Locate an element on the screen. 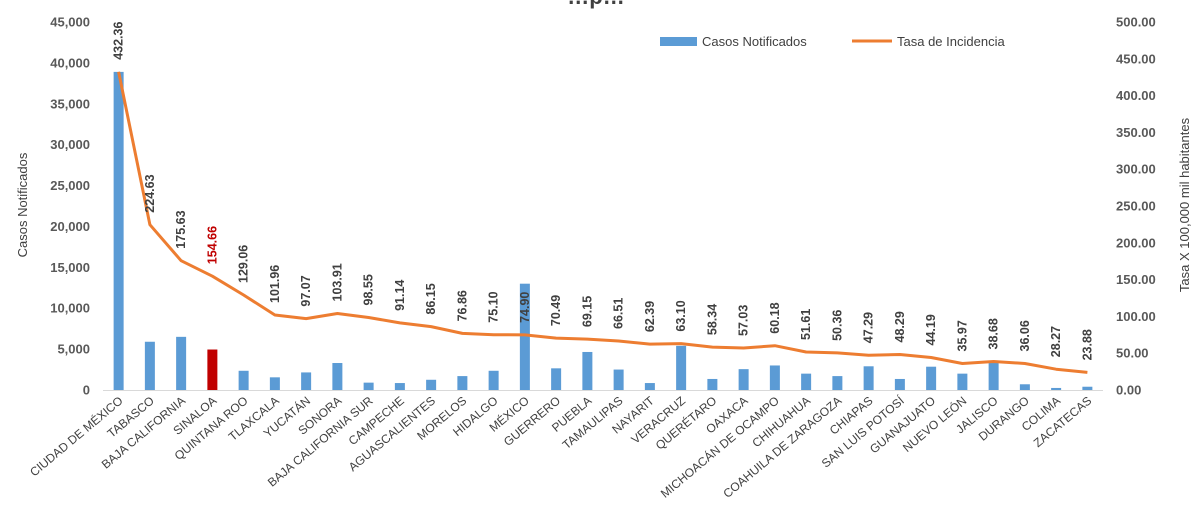  y-right-tick-label: 100.00 is located at coordinates (1136, 316).